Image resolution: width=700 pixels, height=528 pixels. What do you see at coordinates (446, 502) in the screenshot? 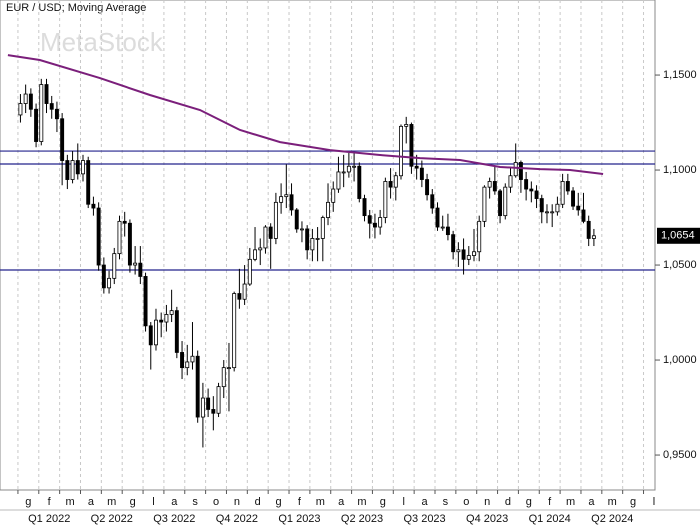
I see `x-tick-label: s` at bounding box center [446, 502].